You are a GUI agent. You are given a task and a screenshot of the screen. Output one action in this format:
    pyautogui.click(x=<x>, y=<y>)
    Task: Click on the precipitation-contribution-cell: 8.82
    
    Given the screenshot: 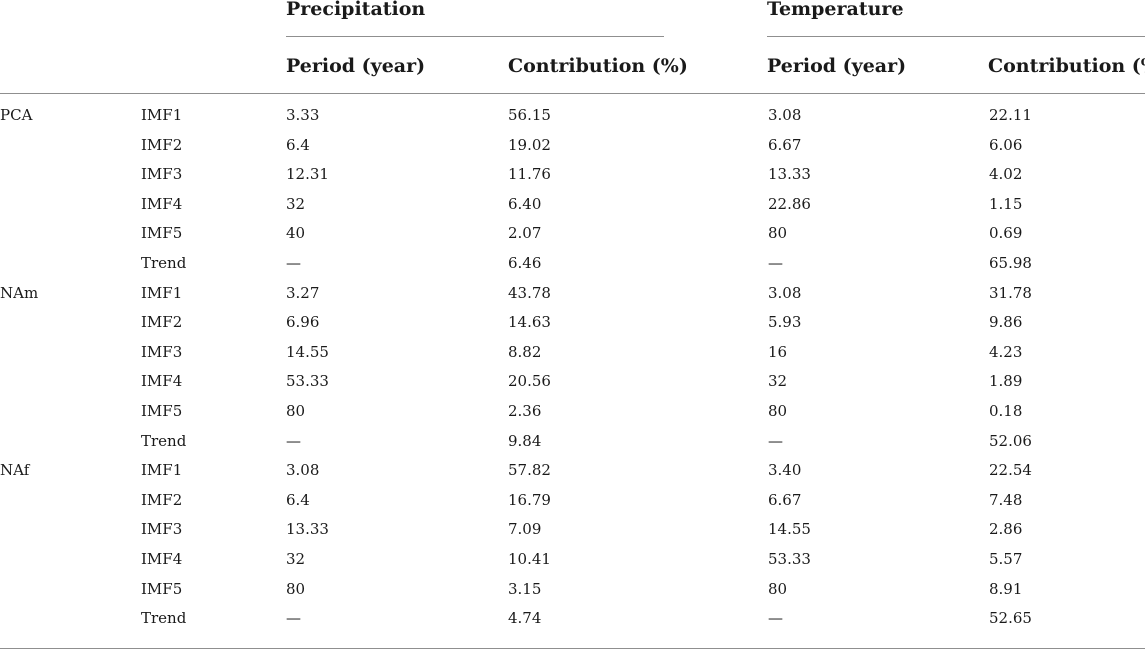 What is the action you would take?
    pyautogui.click(x=525, y=351)
    